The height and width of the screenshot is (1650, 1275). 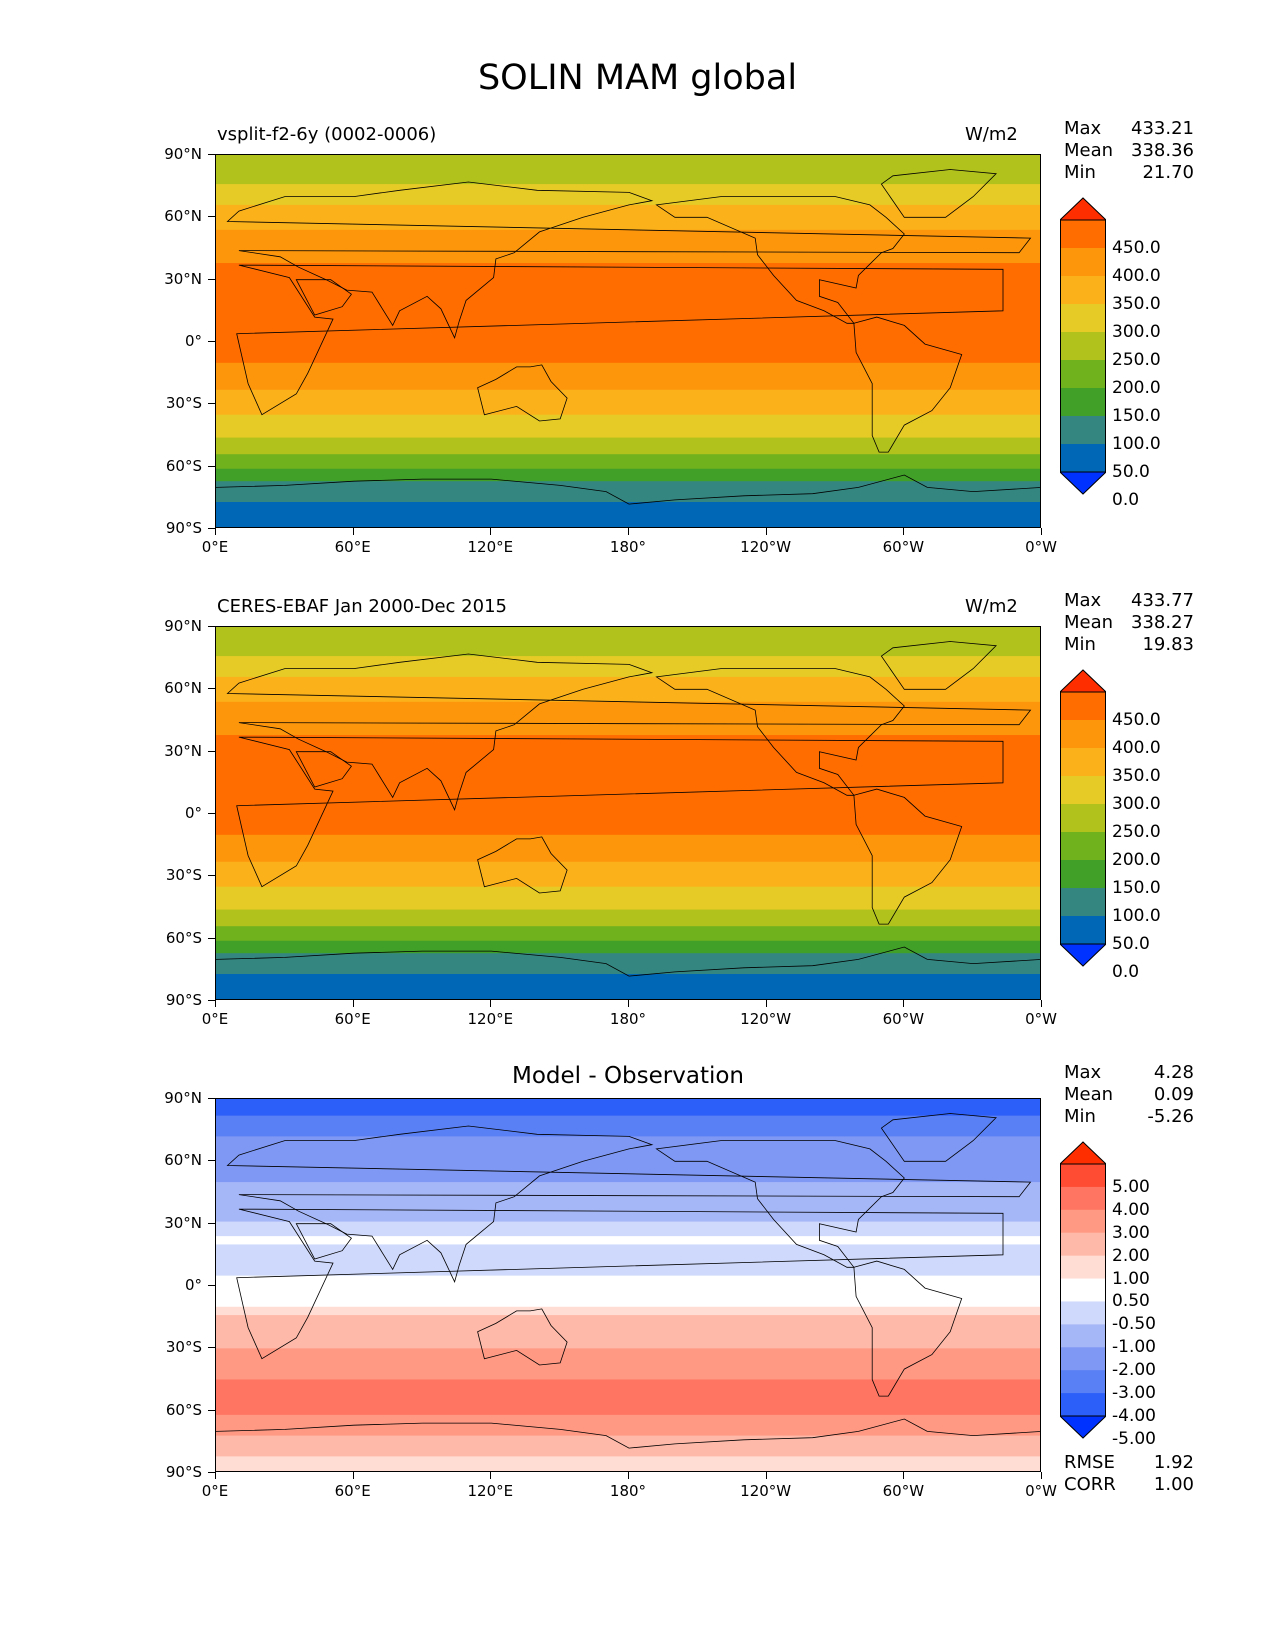 What do you see at coordinates (1089, 150) in the screenshot?
I see `stat-label: Mean` at bounding box center [1089, 150].